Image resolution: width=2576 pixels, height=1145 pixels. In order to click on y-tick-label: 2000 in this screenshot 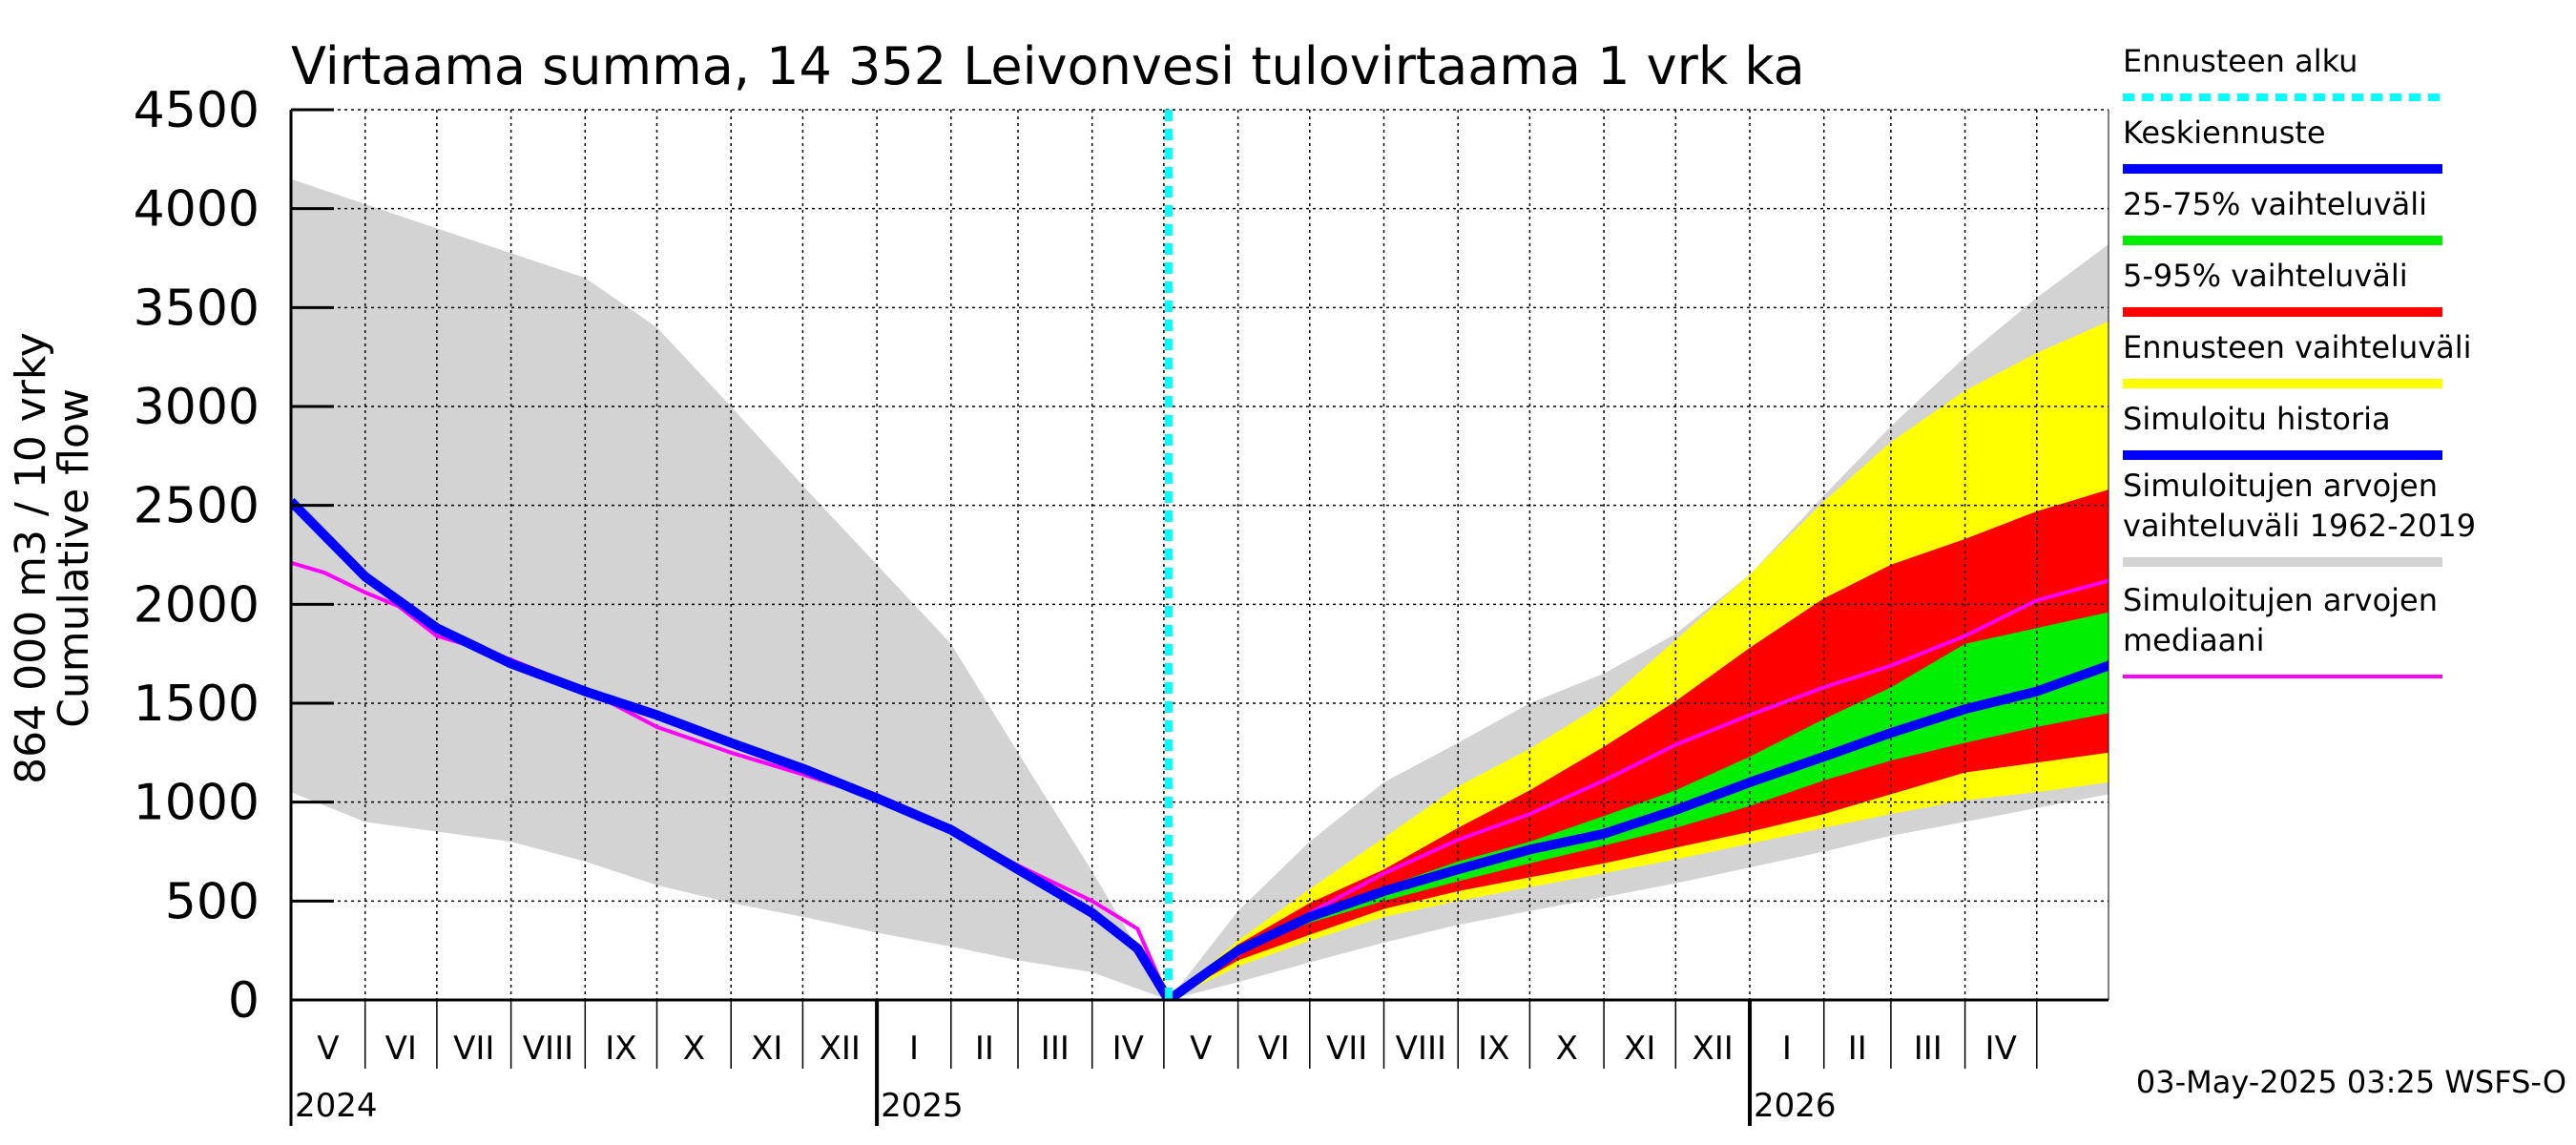, I will do `click(197, 605)`.